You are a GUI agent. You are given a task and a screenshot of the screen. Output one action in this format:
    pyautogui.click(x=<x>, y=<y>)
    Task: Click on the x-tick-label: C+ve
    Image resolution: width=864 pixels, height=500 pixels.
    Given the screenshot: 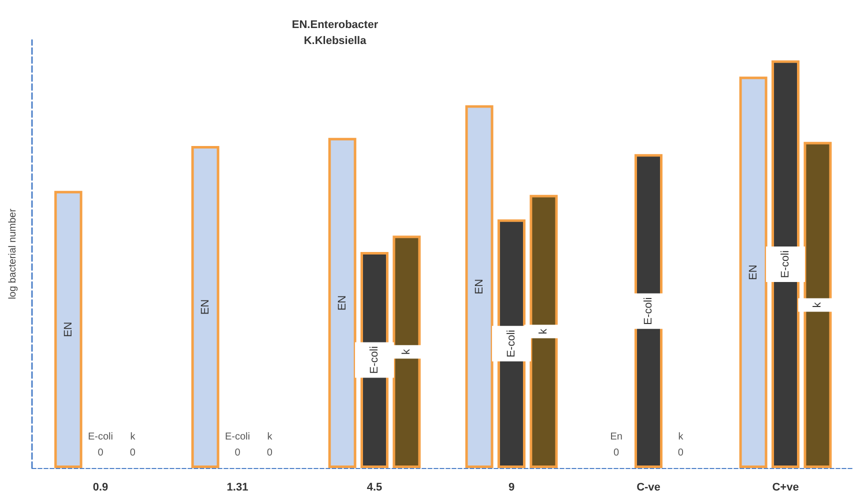 What is the action you would take?
    pyautogui.click(x=785, y=488)
    